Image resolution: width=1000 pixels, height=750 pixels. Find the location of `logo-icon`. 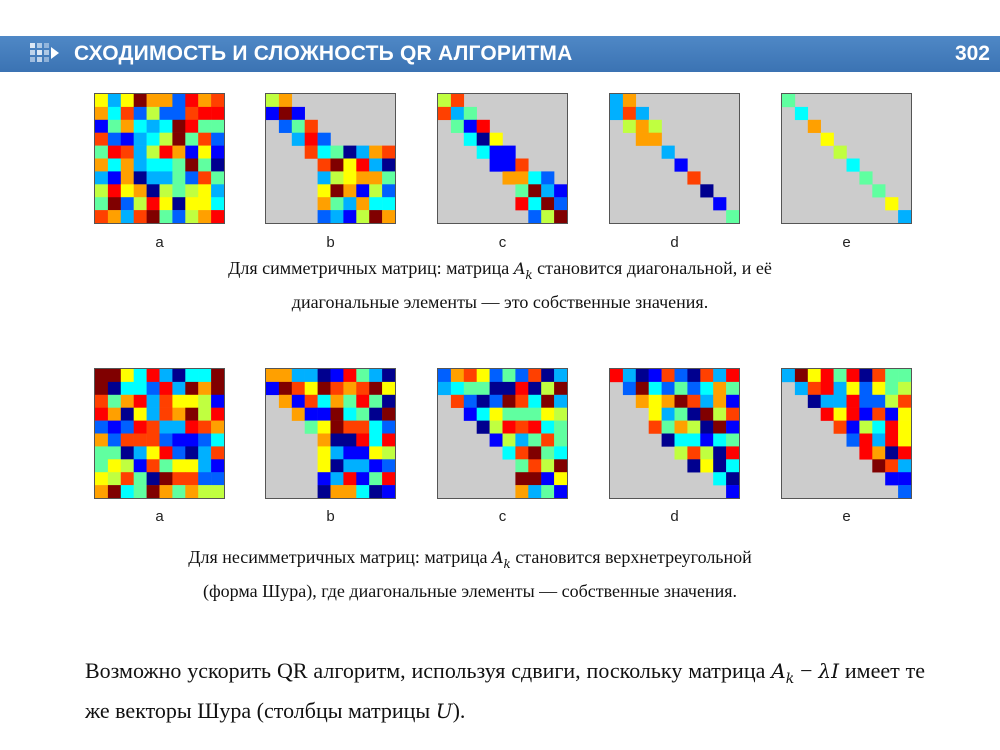

logo-icon is located at coordinates (44, 52).